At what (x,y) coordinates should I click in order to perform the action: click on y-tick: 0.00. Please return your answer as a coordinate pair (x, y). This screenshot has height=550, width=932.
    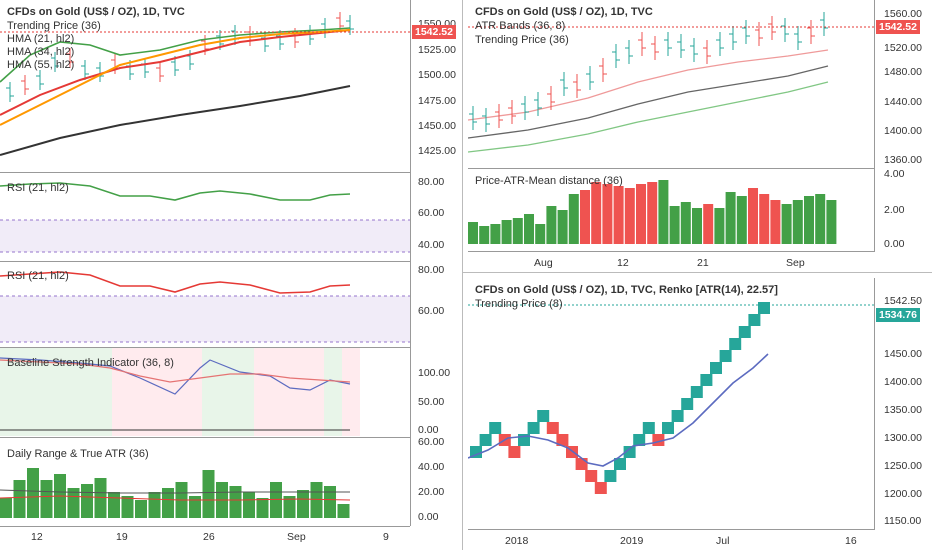
    Looking at the image, I should click on (428, 517).